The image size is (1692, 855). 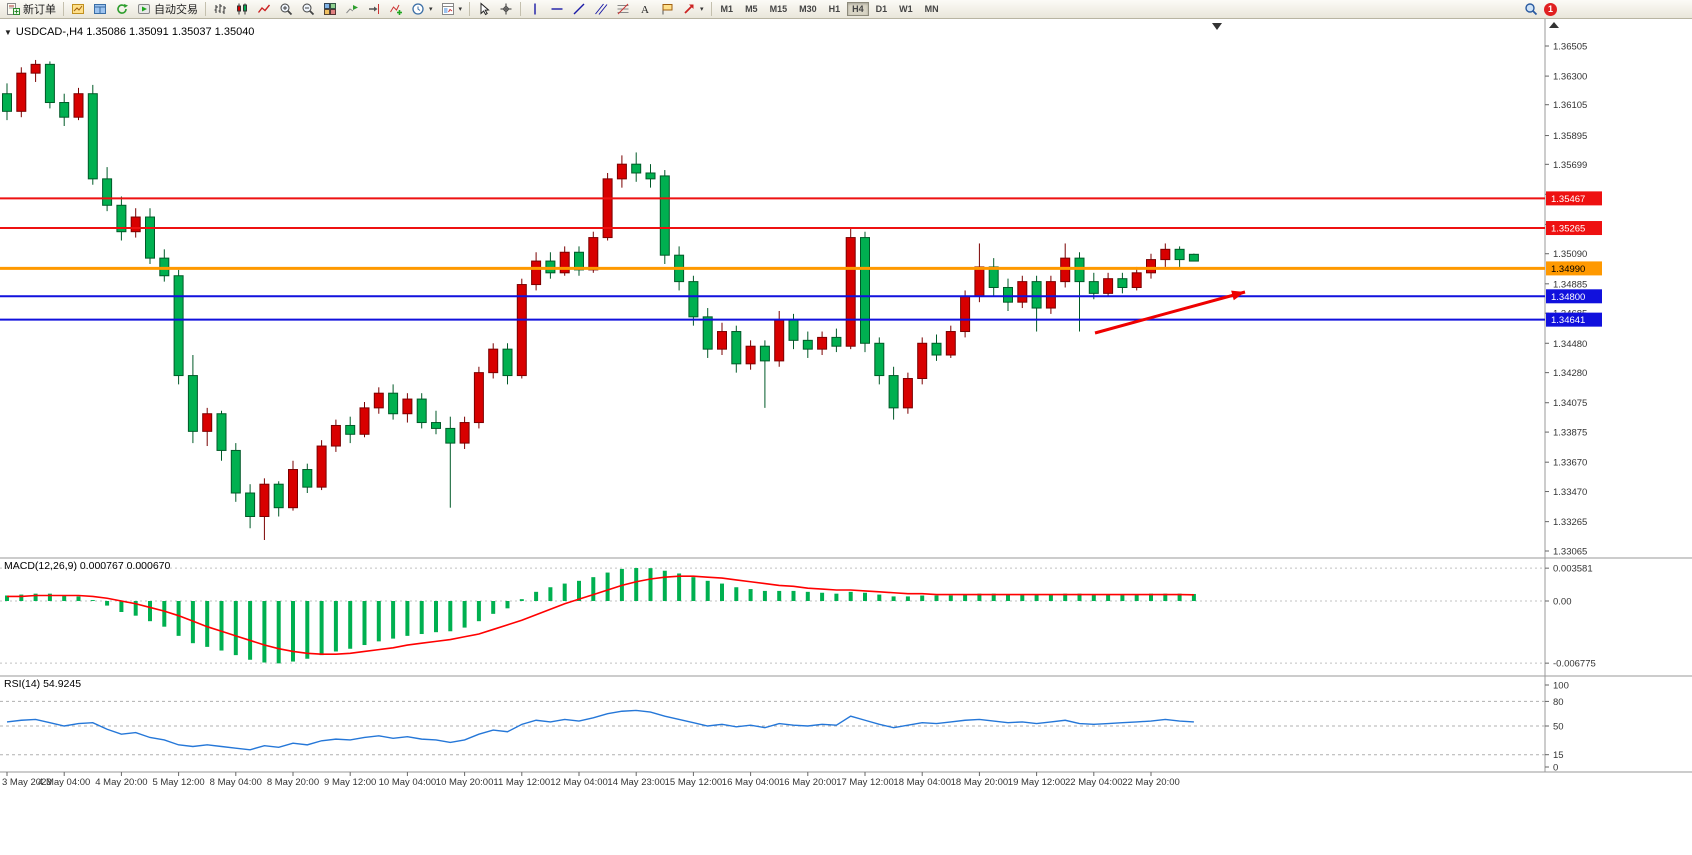 I want to click on arrows-button: ▾, so click(x=693, y=9).